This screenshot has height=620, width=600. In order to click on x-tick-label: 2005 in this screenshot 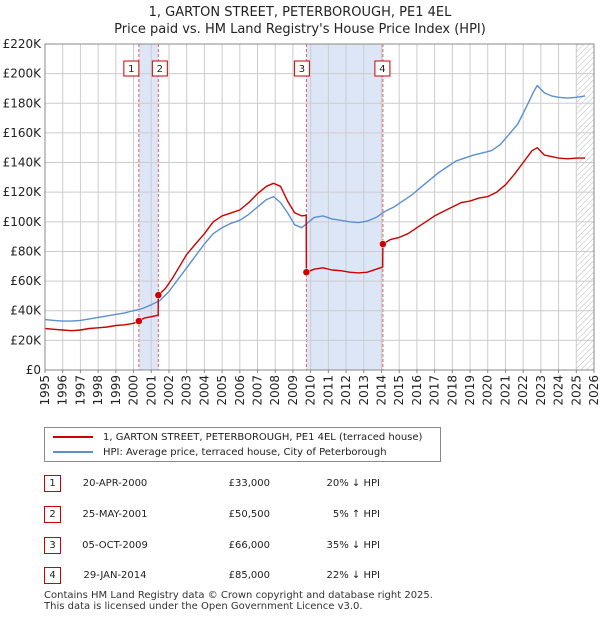, I will do `click(222, 390)`.